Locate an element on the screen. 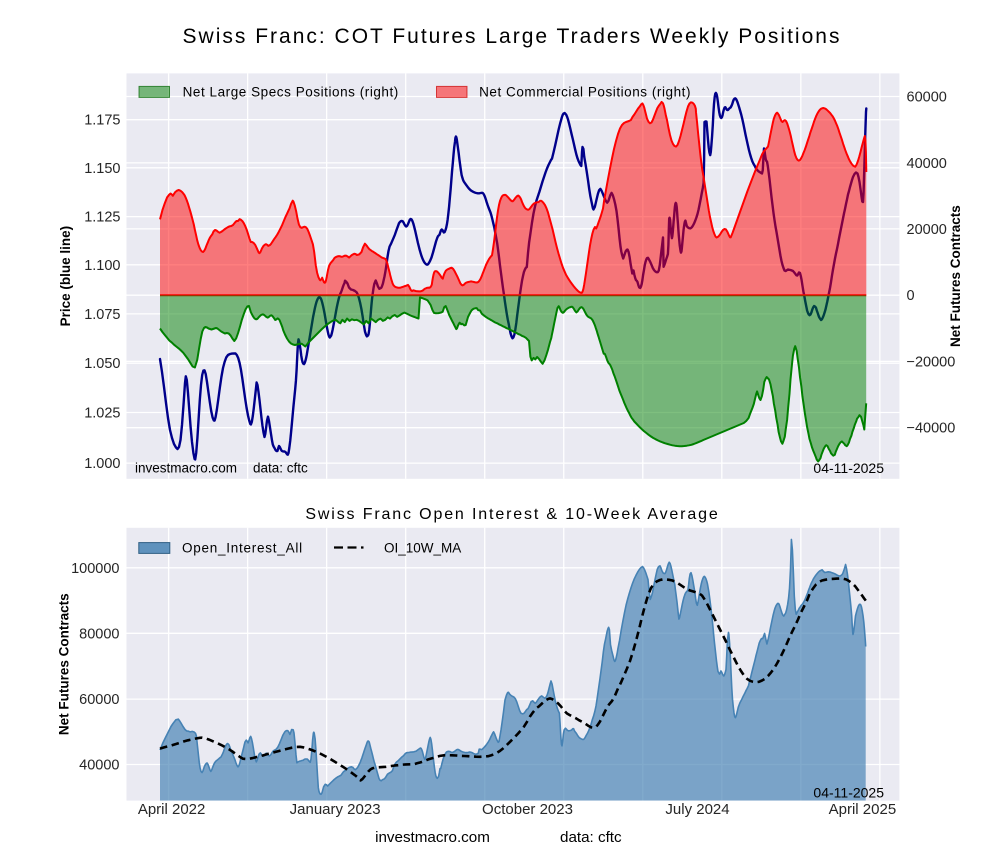 The image size is (1000, 865). svg-text: 1.050 is located at coordinates (102, 364).